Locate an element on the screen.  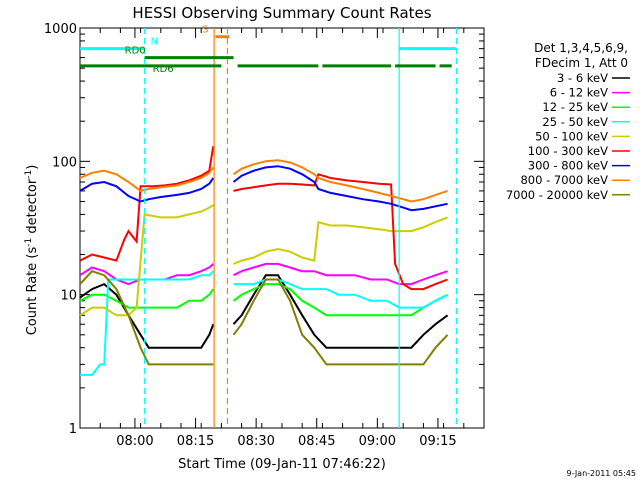
legend-label-6-12-kev: 6 - 12 keV is located at coordinates (579, 93).